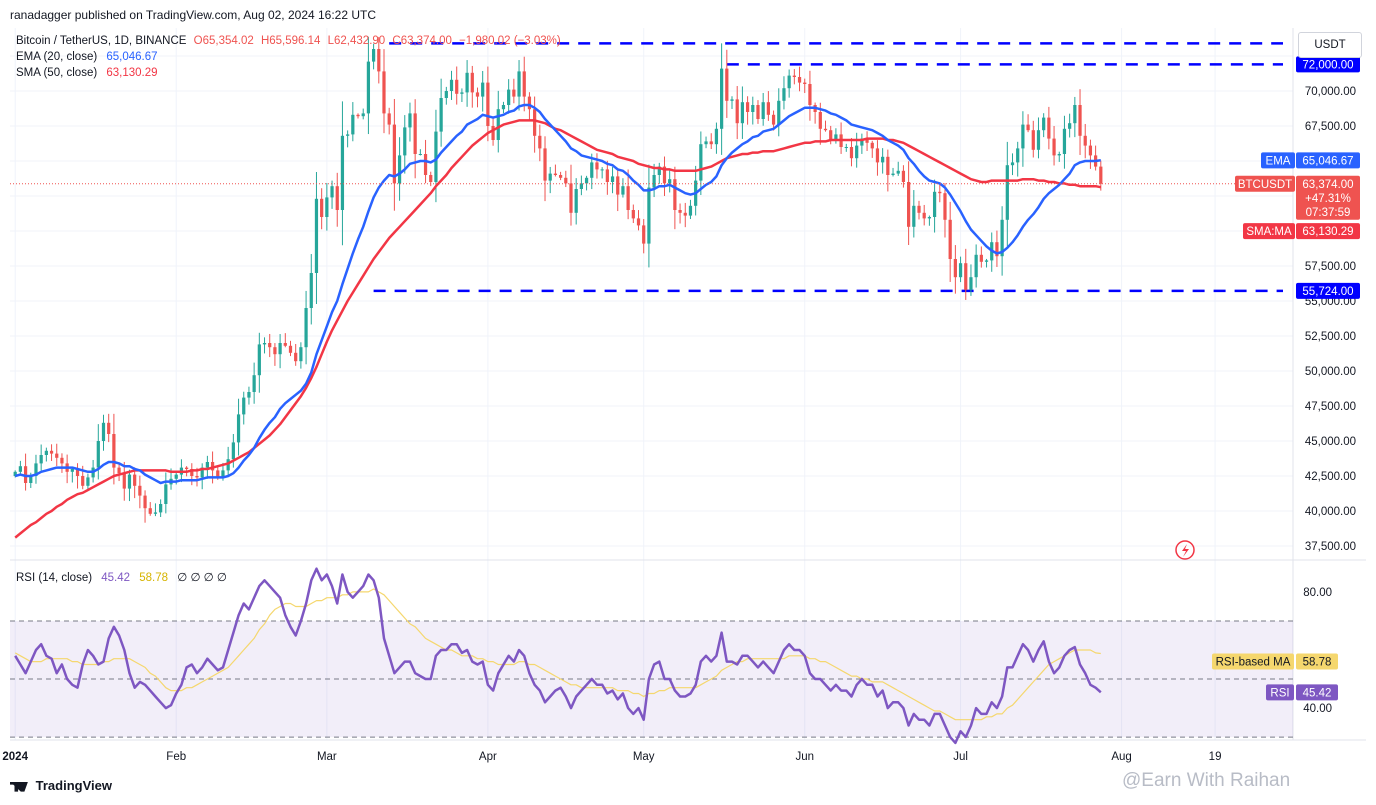  I want to click on ema-tag-value-bg, so click(1328, 160).